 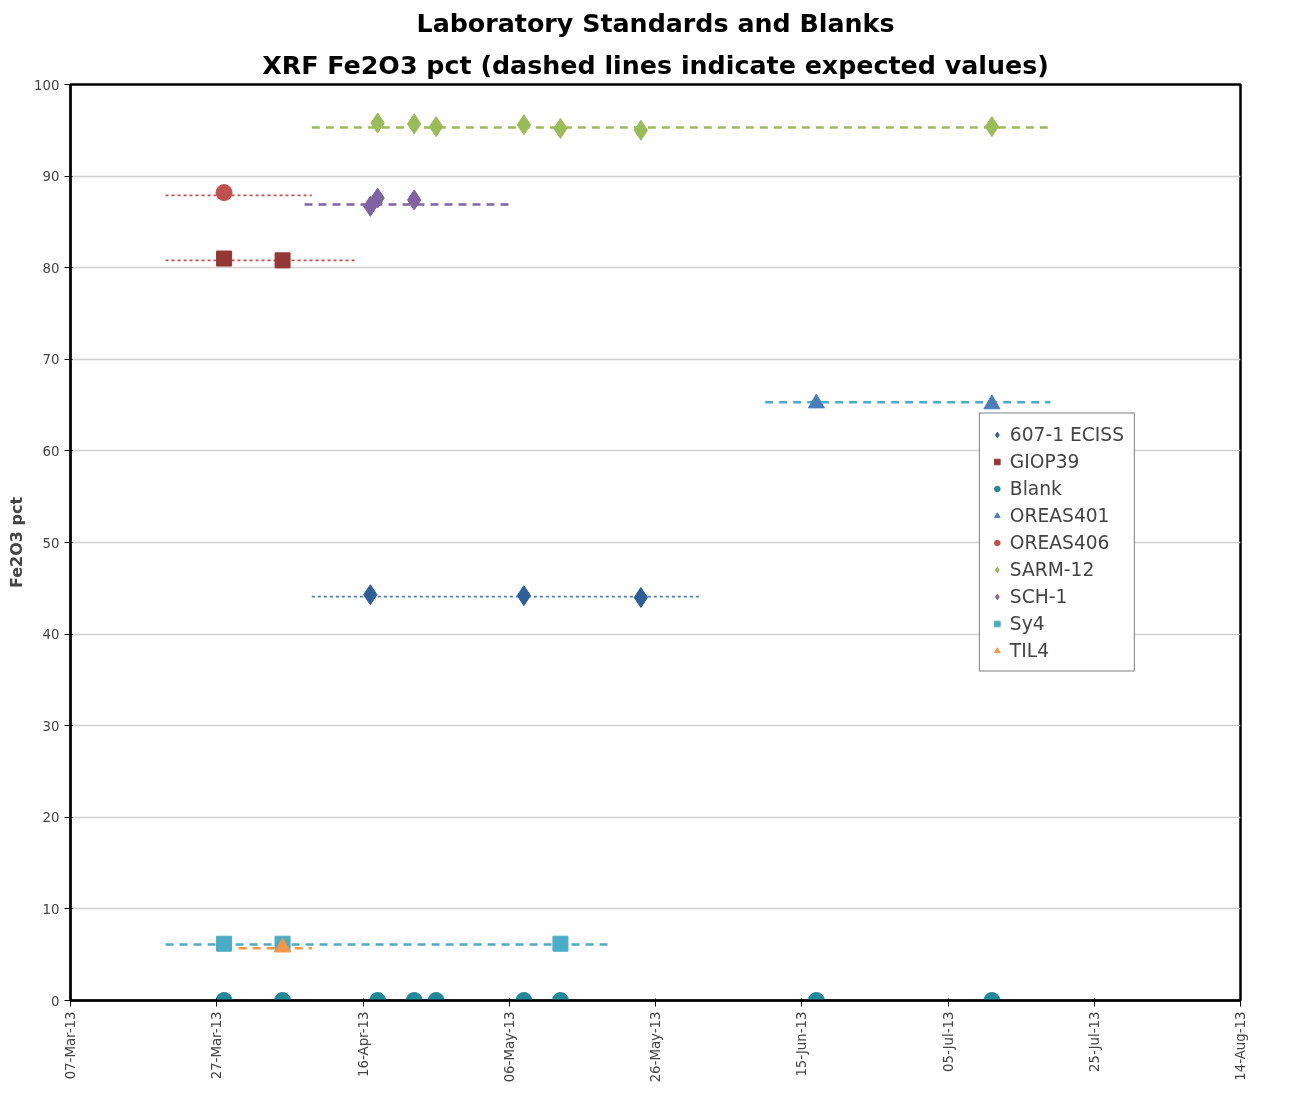 What do you see at coordinates (509, 1047) in the screenshot?
I see `x-tick-label: 06-May-13` at bounding box center [509, 1047].